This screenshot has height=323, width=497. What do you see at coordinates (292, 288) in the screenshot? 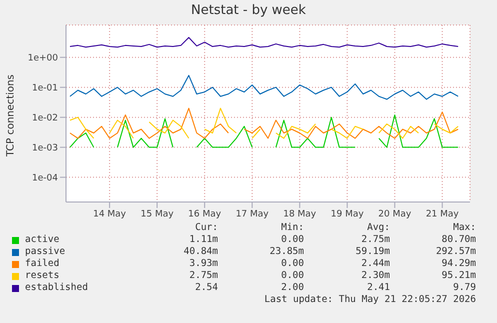
I see `text: 2.00` at bounding box center [292, 288].